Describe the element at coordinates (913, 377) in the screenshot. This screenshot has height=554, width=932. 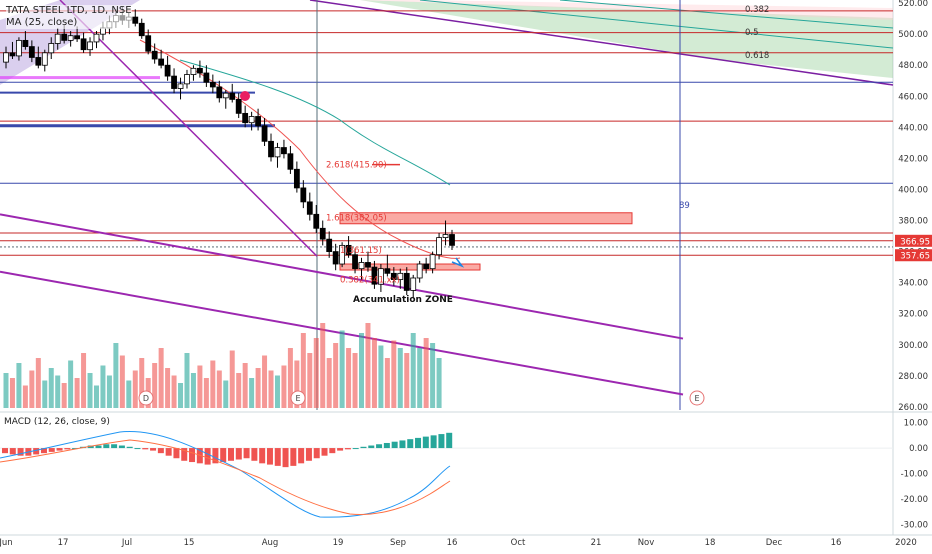
I see `price-tick-label: 280.00` at that location.